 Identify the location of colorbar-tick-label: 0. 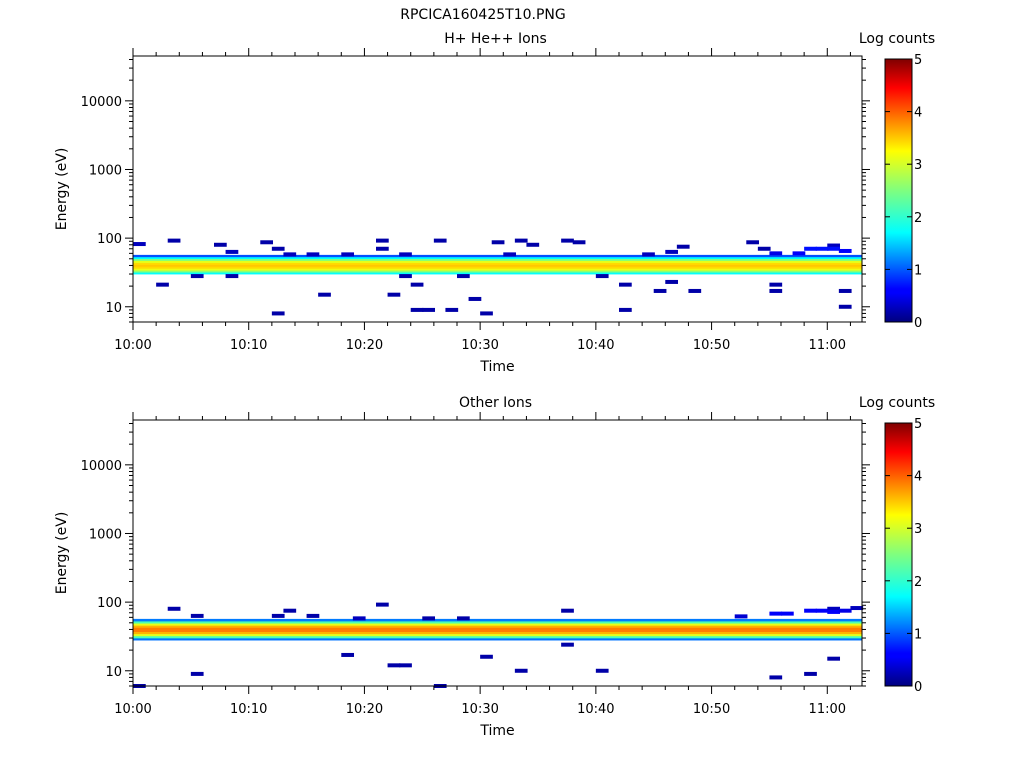
(918, 687).